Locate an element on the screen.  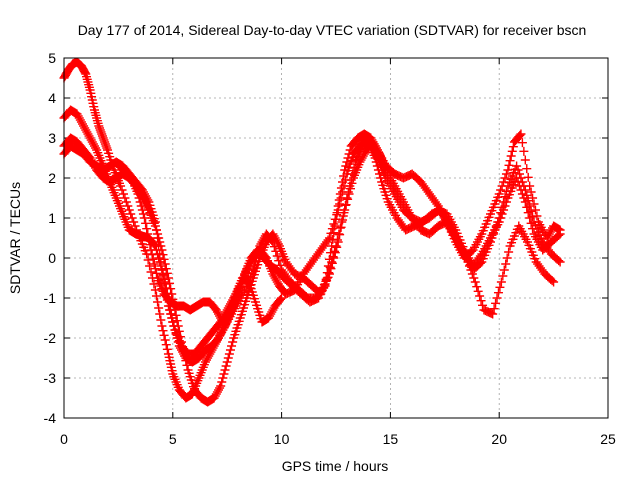
x-tick-label: 5 is located at coordinates (173, 439).